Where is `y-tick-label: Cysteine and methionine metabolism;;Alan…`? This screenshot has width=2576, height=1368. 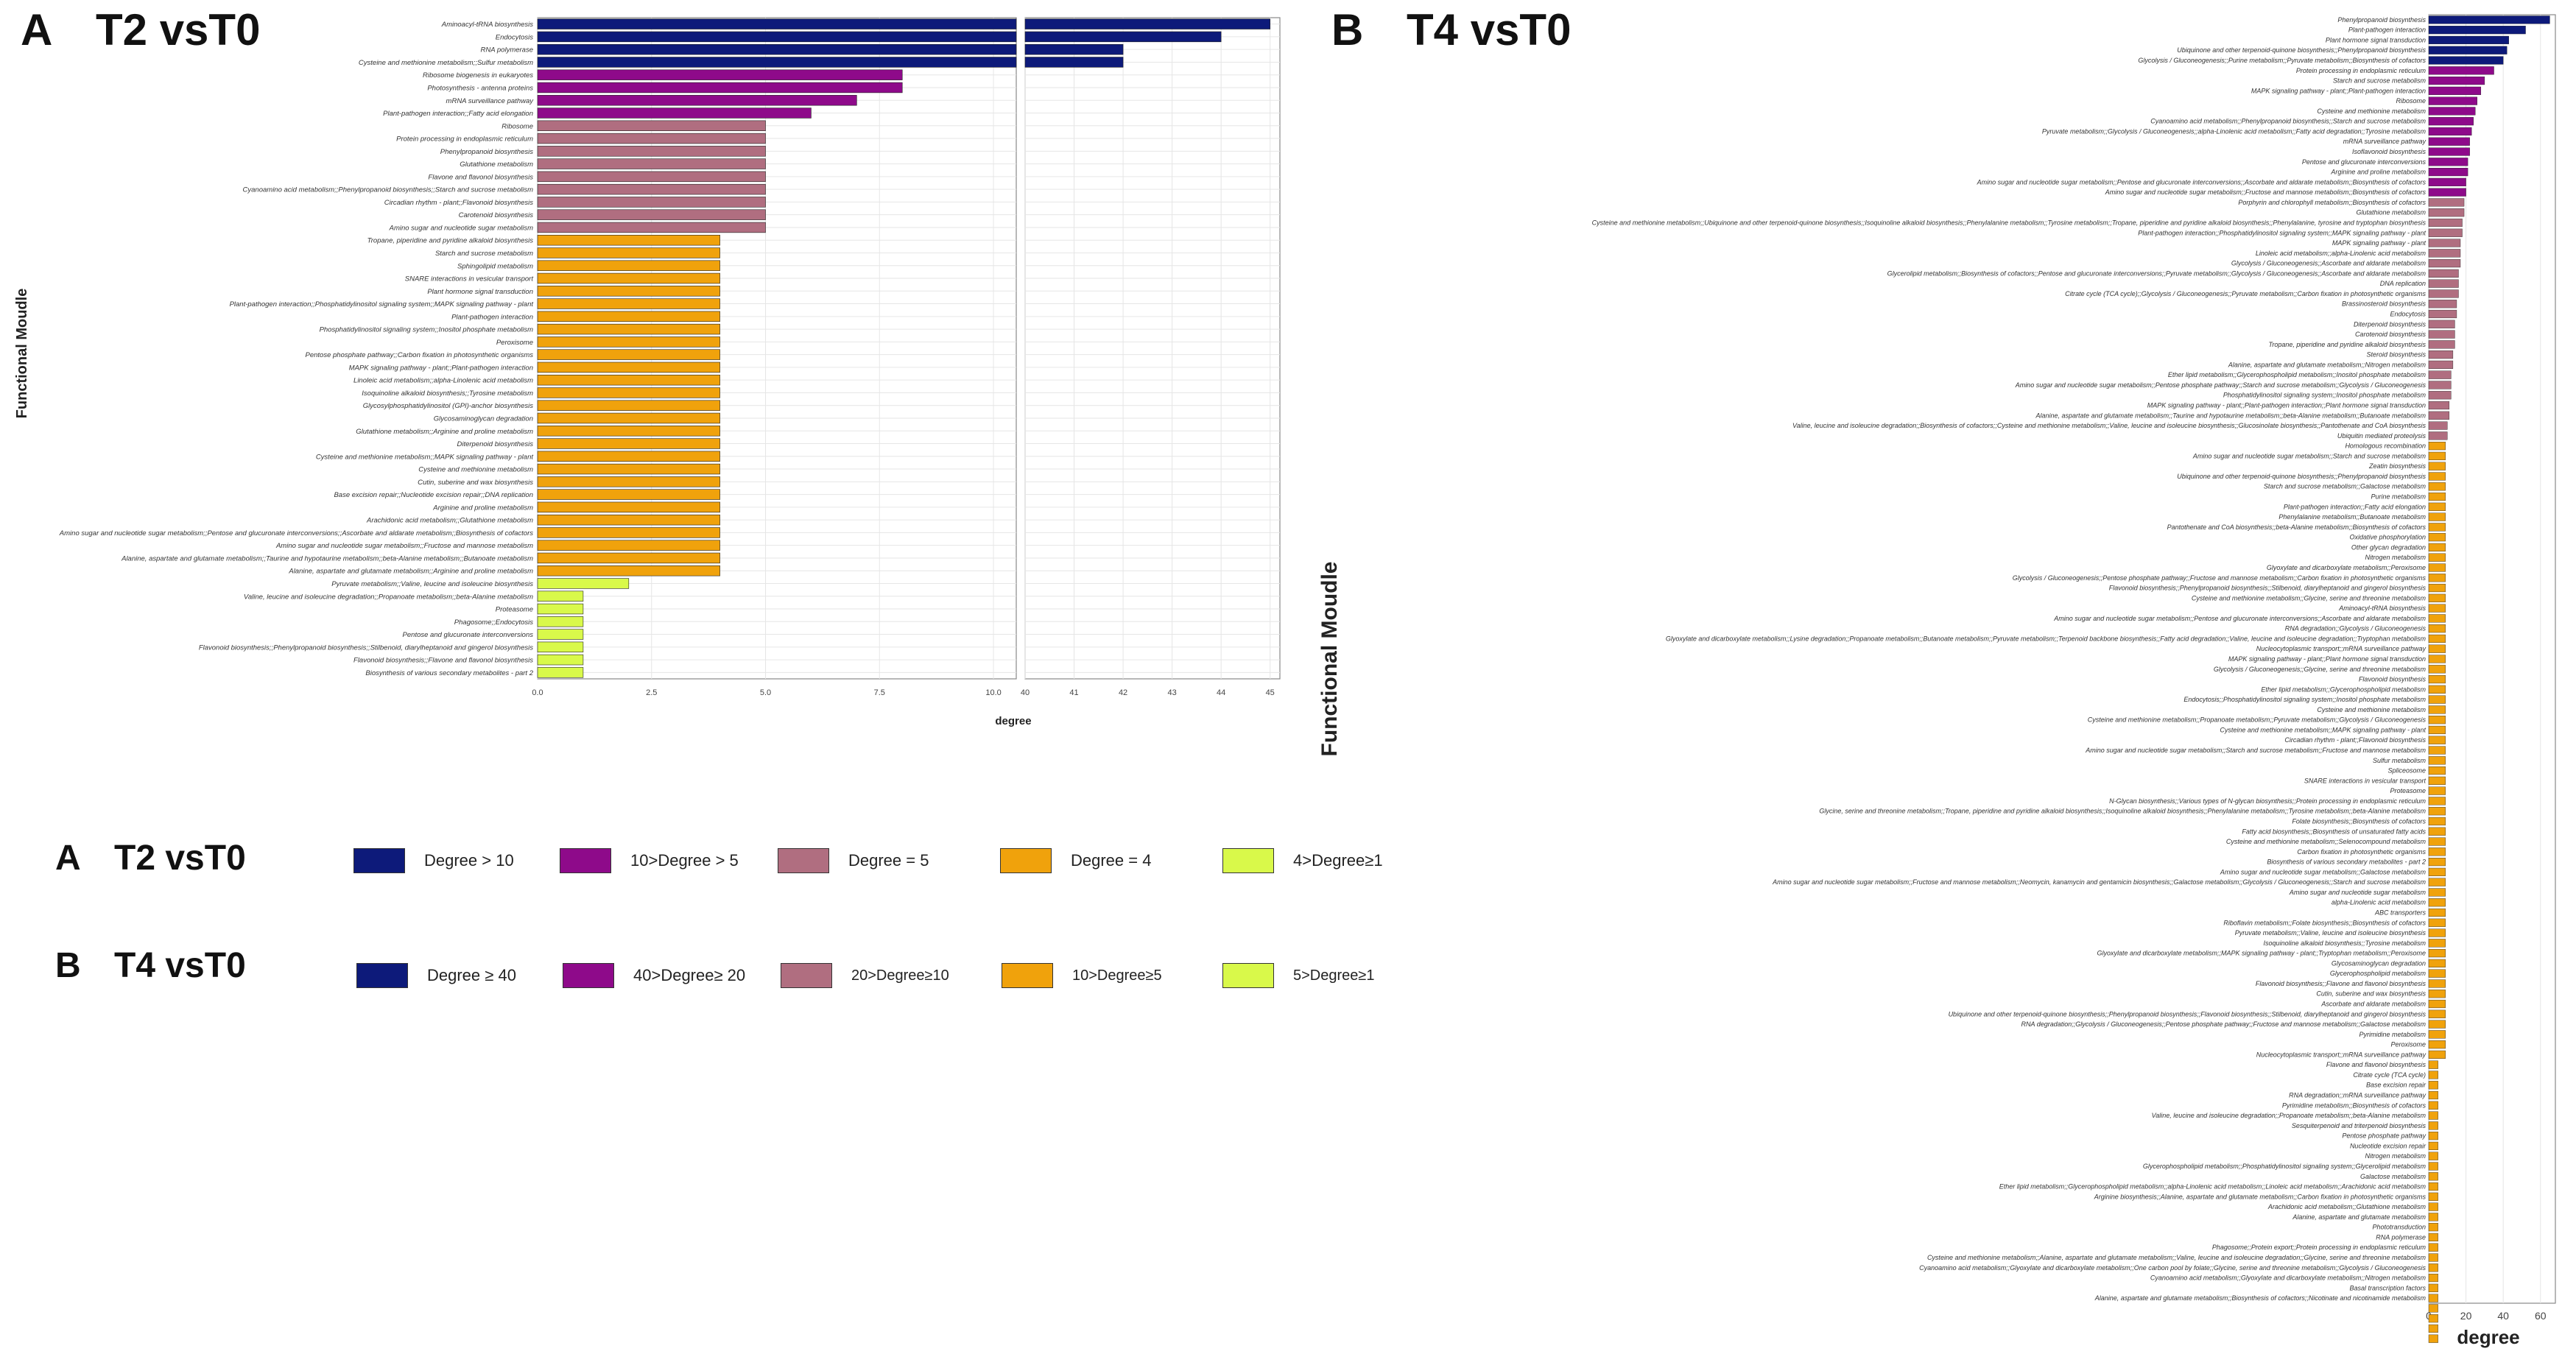
y-tick-label: Cysteine and methionine metabolism;;Alan… is located at coordinates (2177, 1257).